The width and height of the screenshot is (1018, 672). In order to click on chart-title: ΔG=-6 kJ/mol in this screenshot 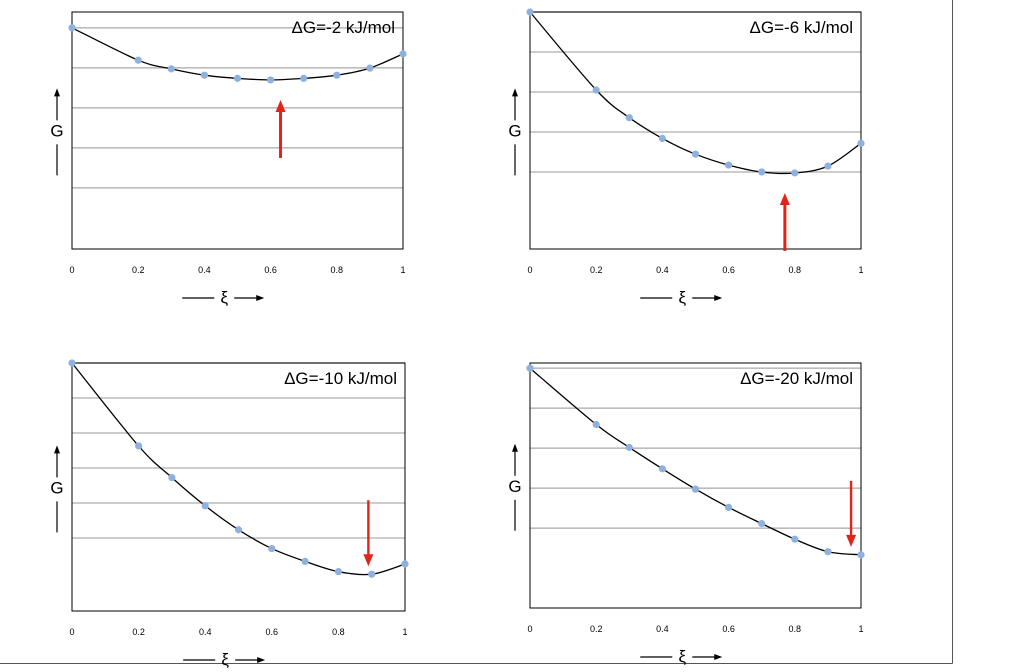, I will do `click(801, 27)`.